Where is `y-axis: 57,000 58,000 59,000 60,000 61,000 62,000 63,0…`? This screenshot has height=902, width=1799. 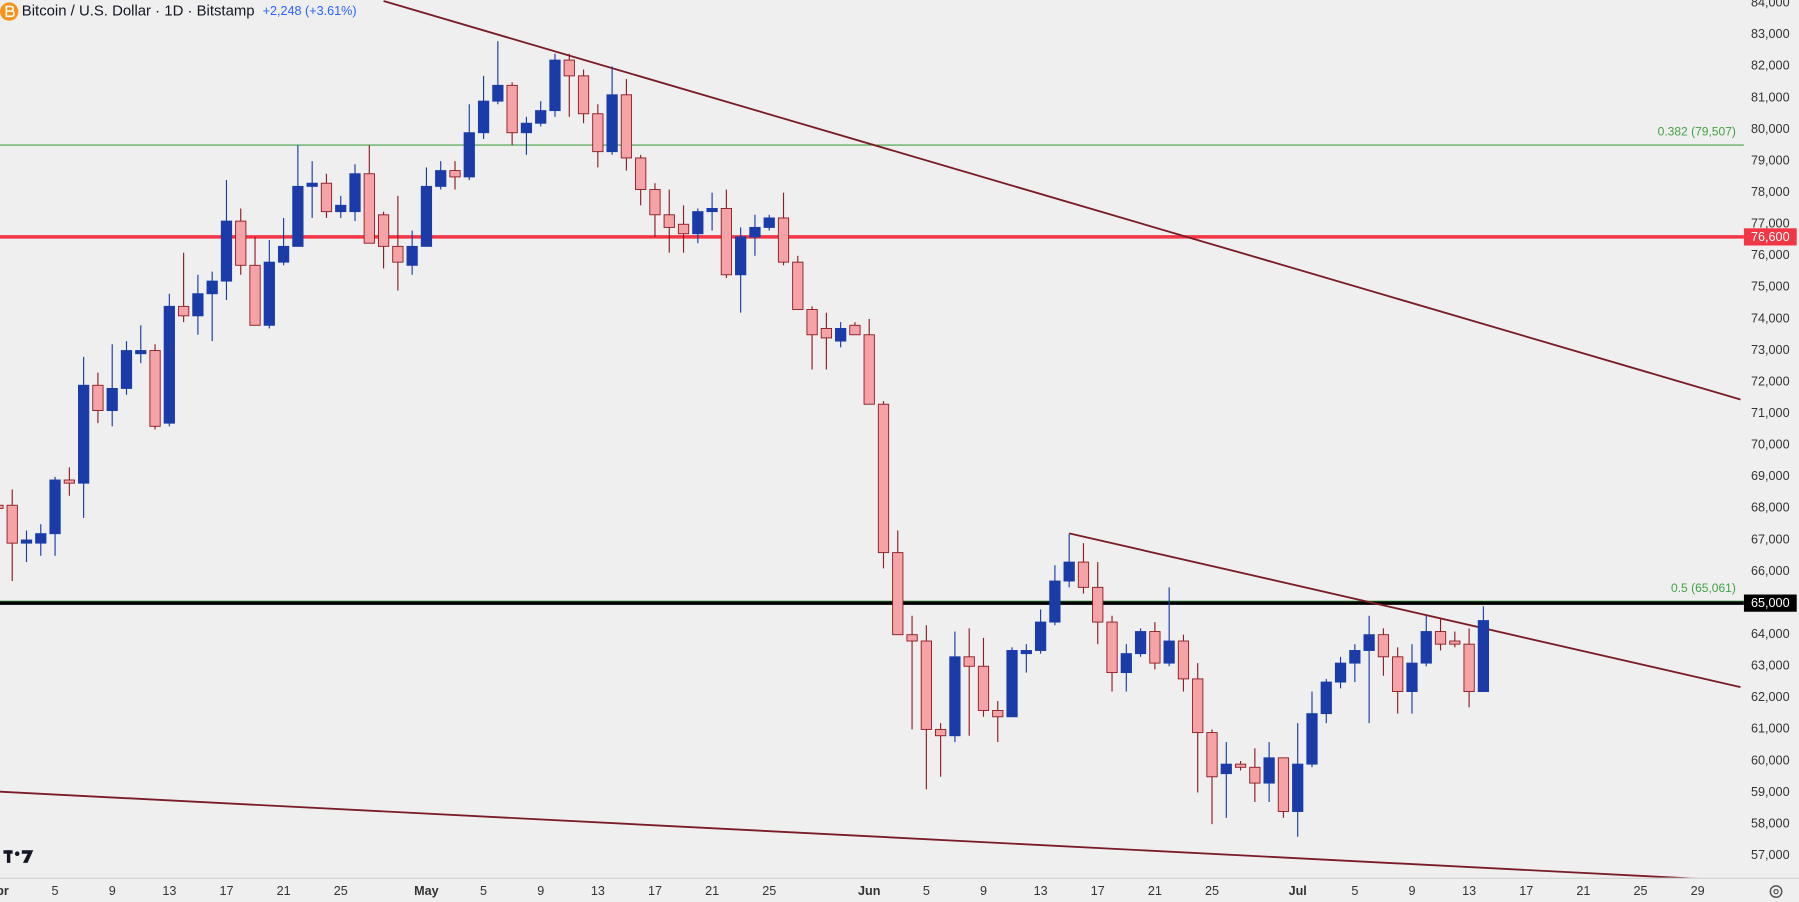 y-axis: 57,000 58,000 59,000 60,000 61,000 62,000 63,0… is located at coordinates (1770, 431).